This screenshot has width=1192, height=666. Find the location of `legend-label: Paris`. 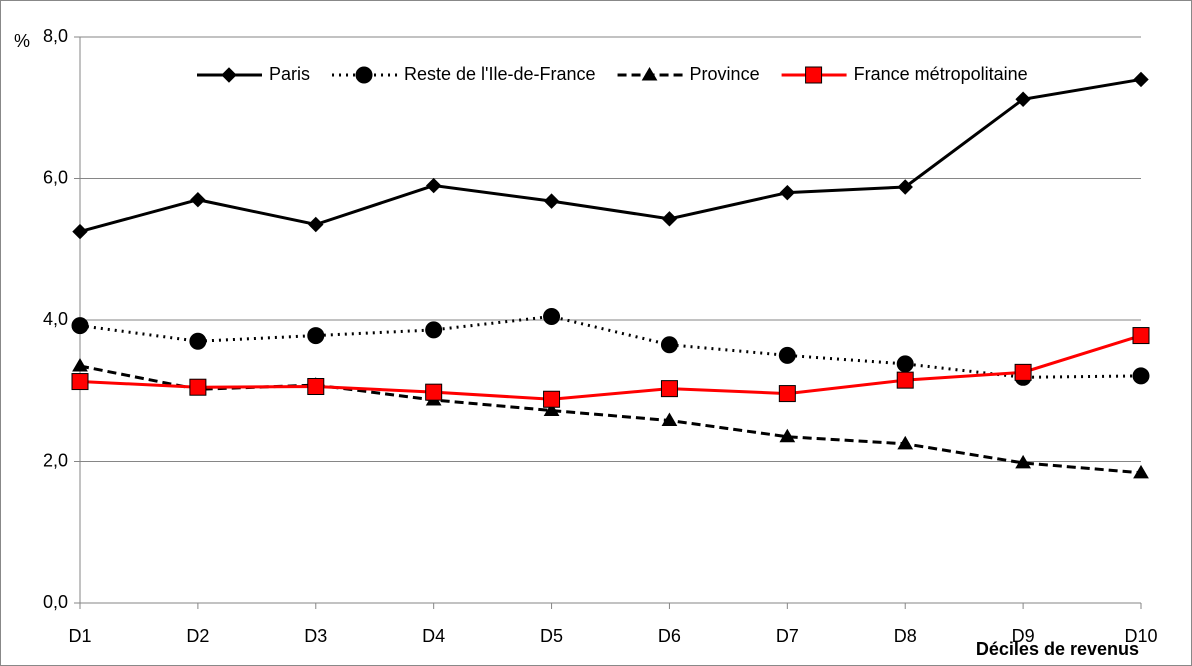

legend-label: Paris is located at coordinates (289, 74).